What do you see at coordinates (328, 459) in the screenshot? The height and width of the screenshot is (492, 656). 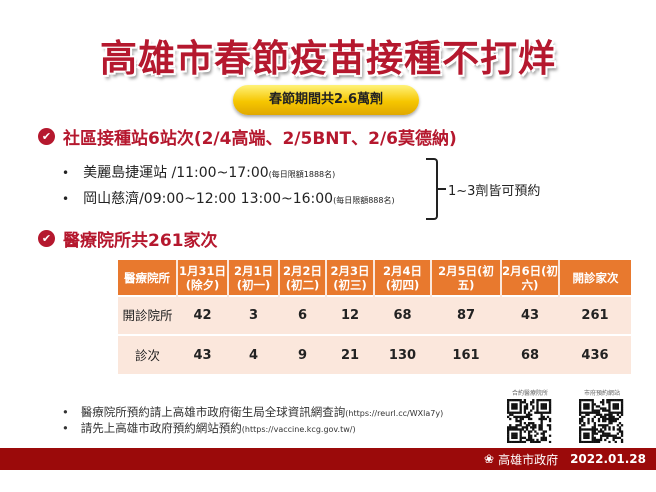 I see `footer-bar: ❀ 高雄市政府 2022.01.28` at bounding box center [328, 459].